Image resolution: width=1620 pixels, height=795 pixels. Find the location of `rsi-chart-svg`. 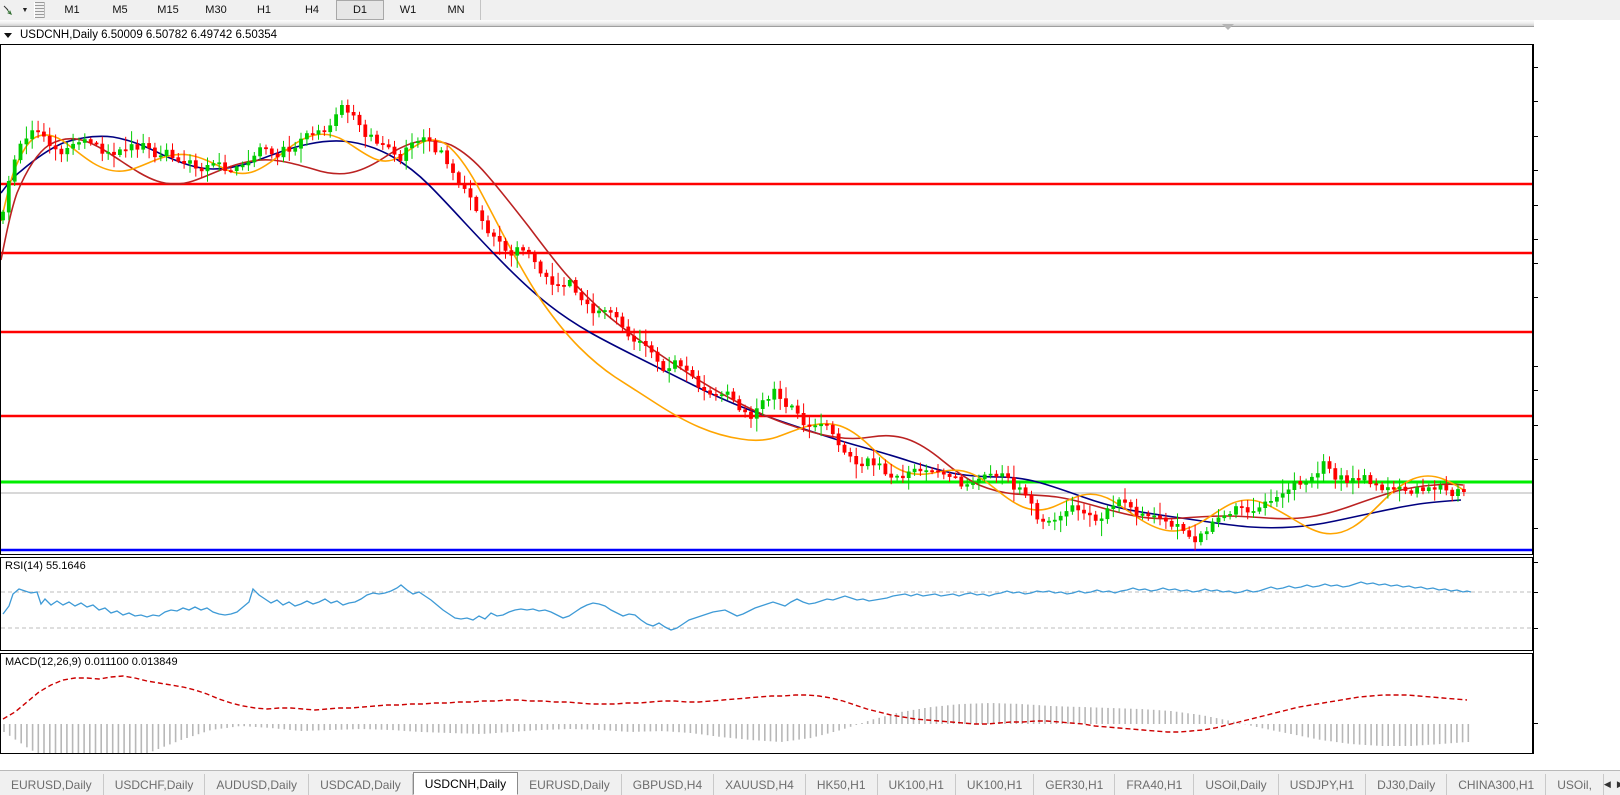

rsi-chart-svg is located at coordinates (766, 606).